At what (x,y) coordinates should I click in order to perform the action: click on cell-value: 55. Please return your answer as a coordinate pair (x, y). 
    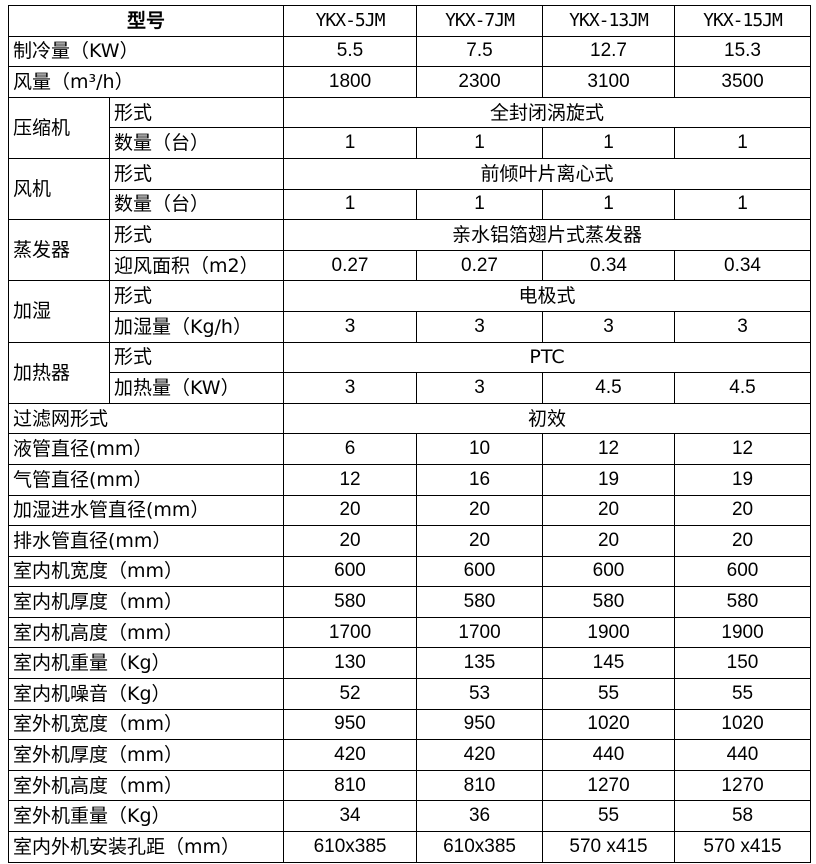
    Looking at the image, I should click on (743, 694).